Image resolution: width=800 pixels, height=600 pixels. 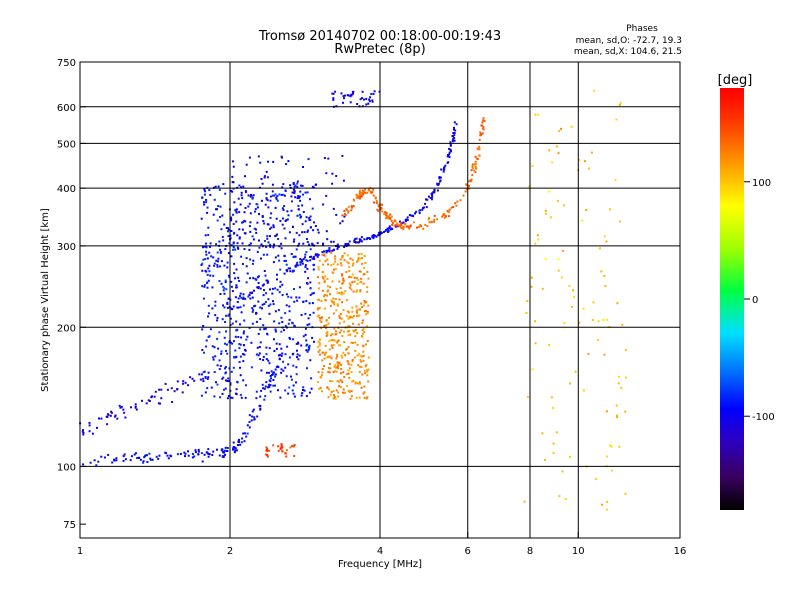 What do you see at coordinates (230, 551) in the screenshot?
I see `x-tick-label: 2` at bounding box center [230, 551].